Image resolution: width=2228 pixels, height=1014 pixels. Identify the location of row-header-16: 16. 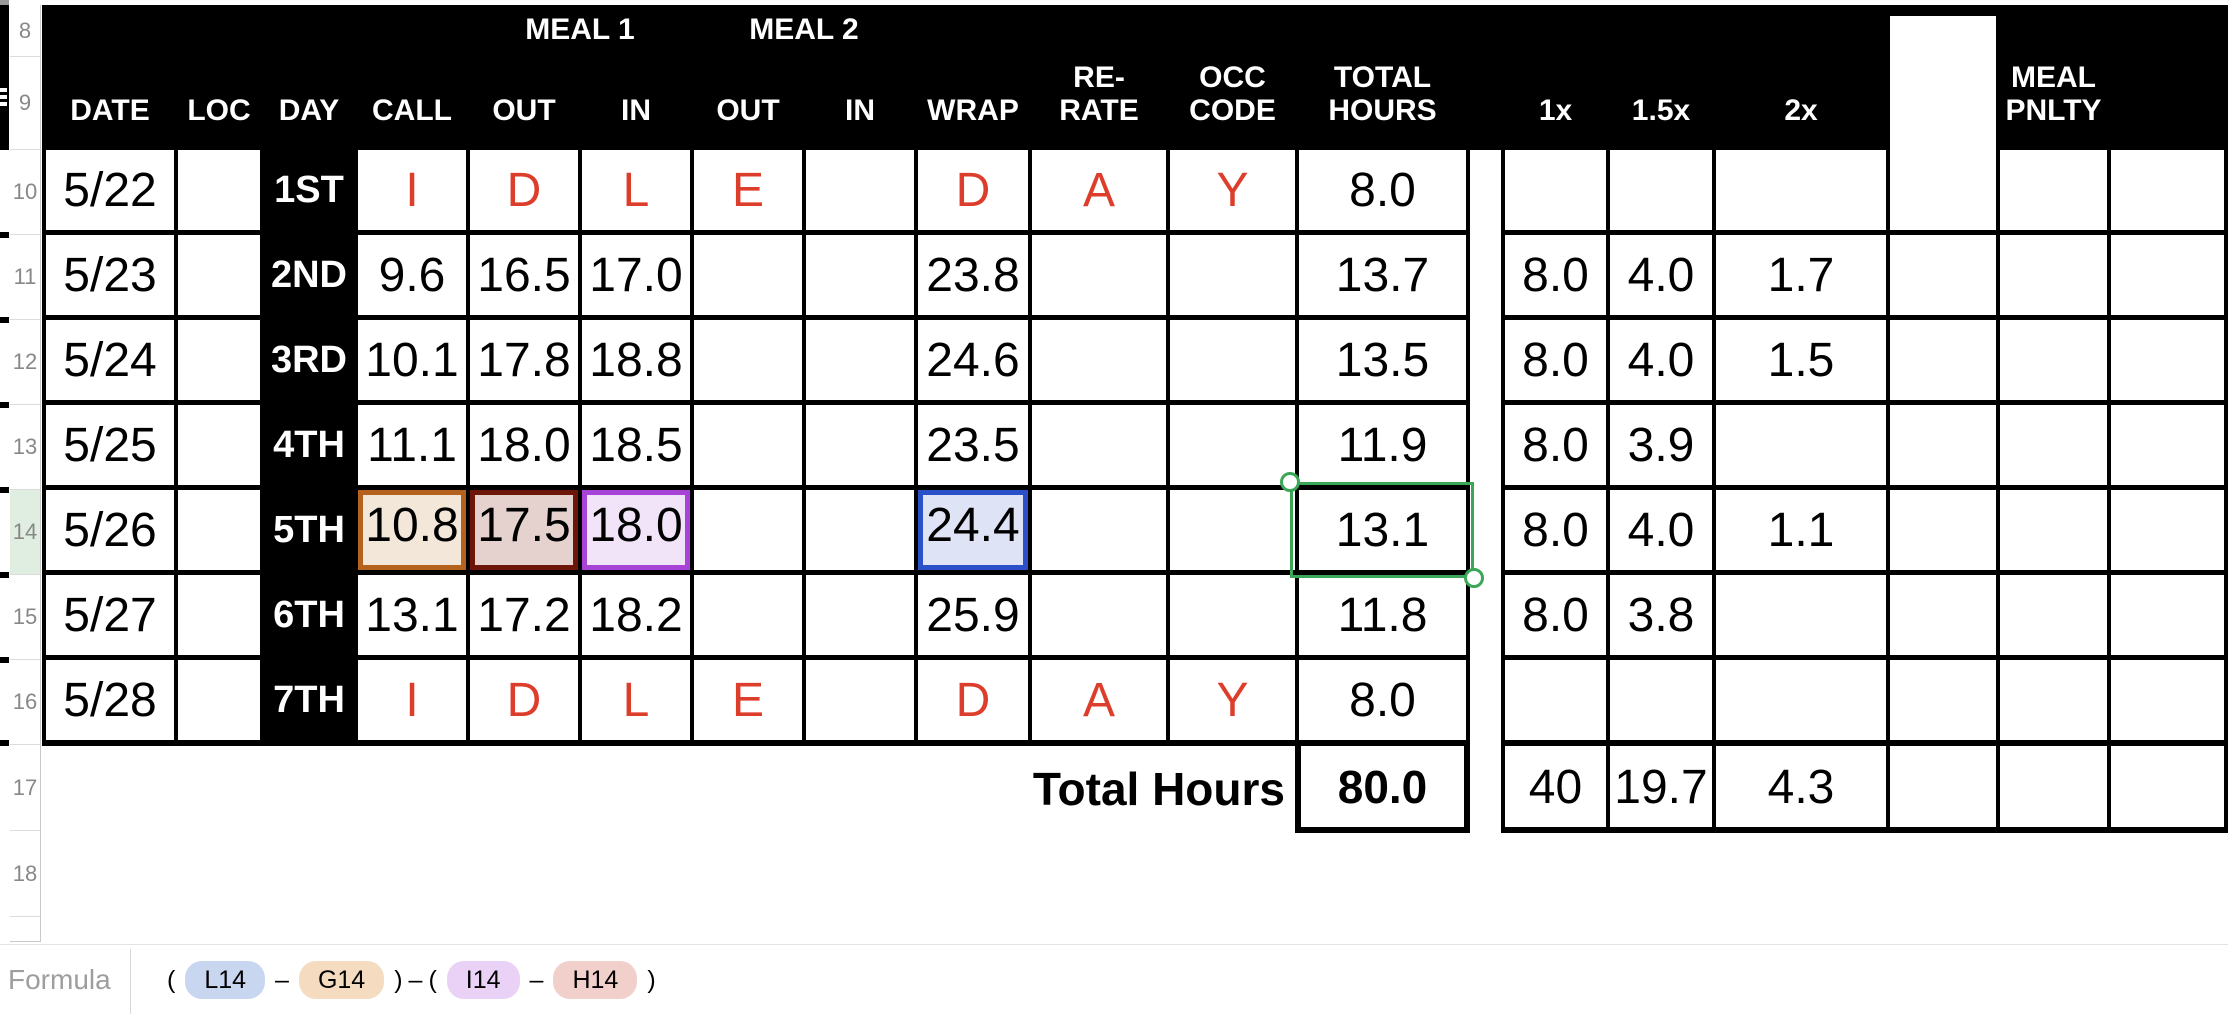
(25, 702).